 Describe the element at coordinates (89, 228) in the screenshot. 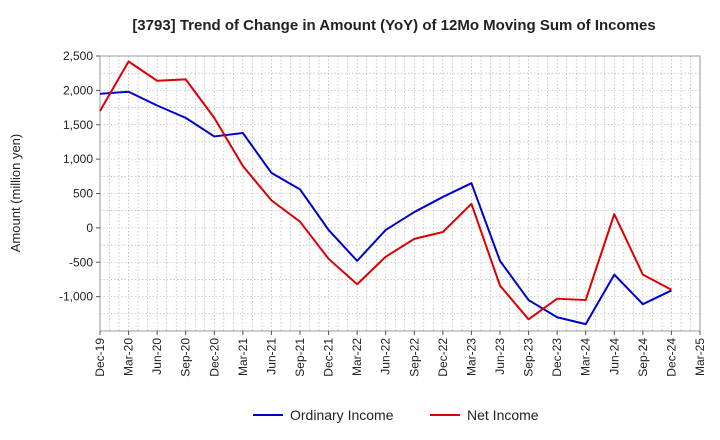

I see `y-tick-label: 0` at that location.